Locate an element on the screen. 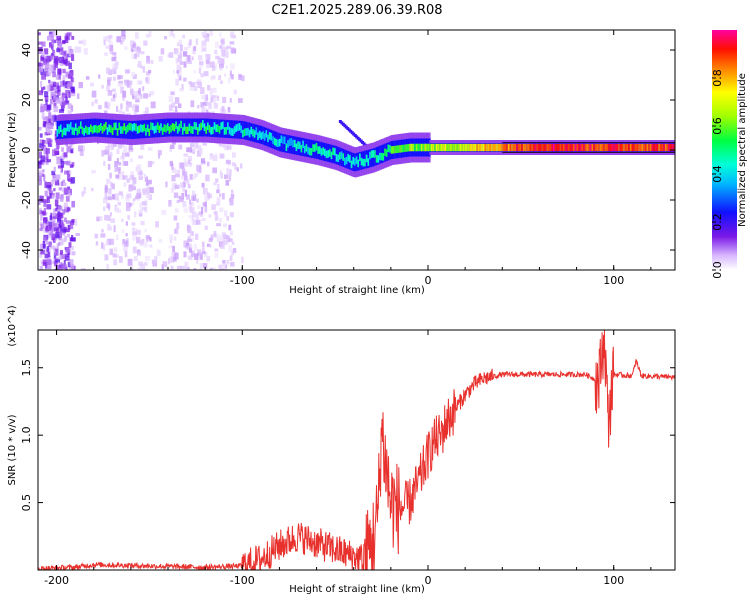 This screenshot has height=600, width=750. x-tick-label: -200 is located at coordinates (56, 280).